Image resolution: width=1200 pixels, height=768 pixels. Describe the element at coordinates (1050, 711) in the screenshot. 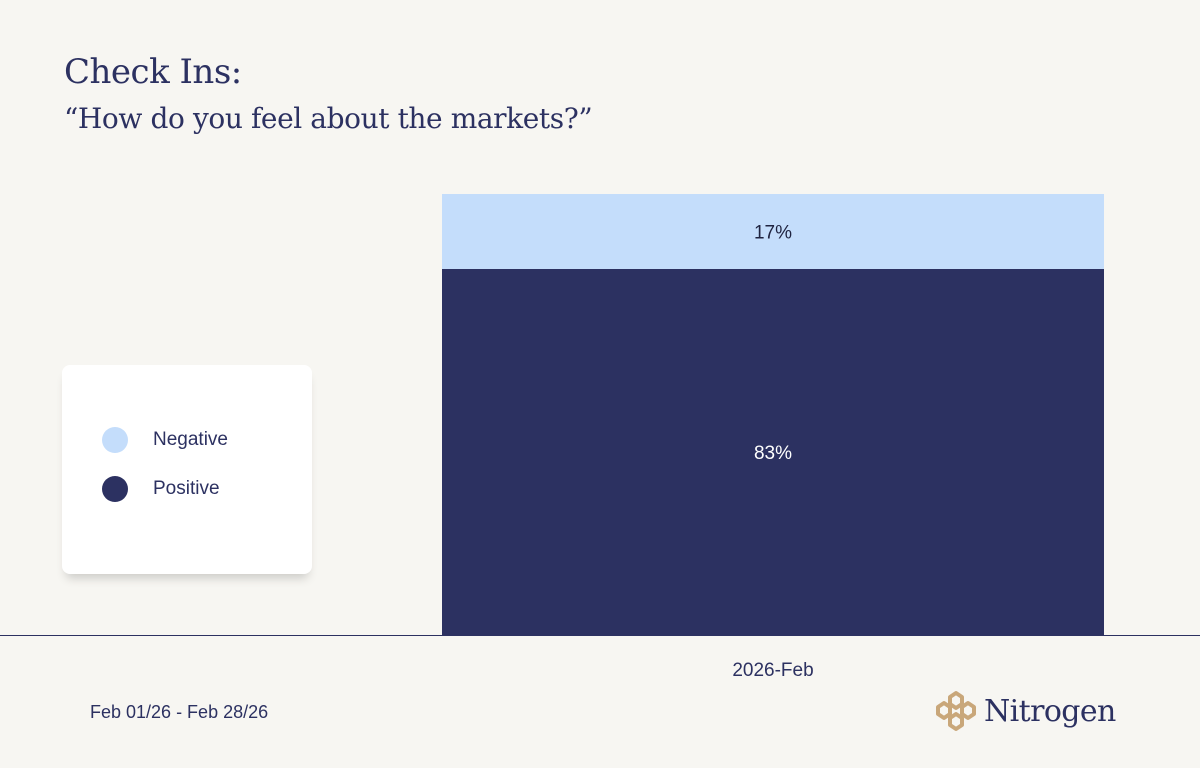

I see `logo-wordmark: Nitrogen` at that location.